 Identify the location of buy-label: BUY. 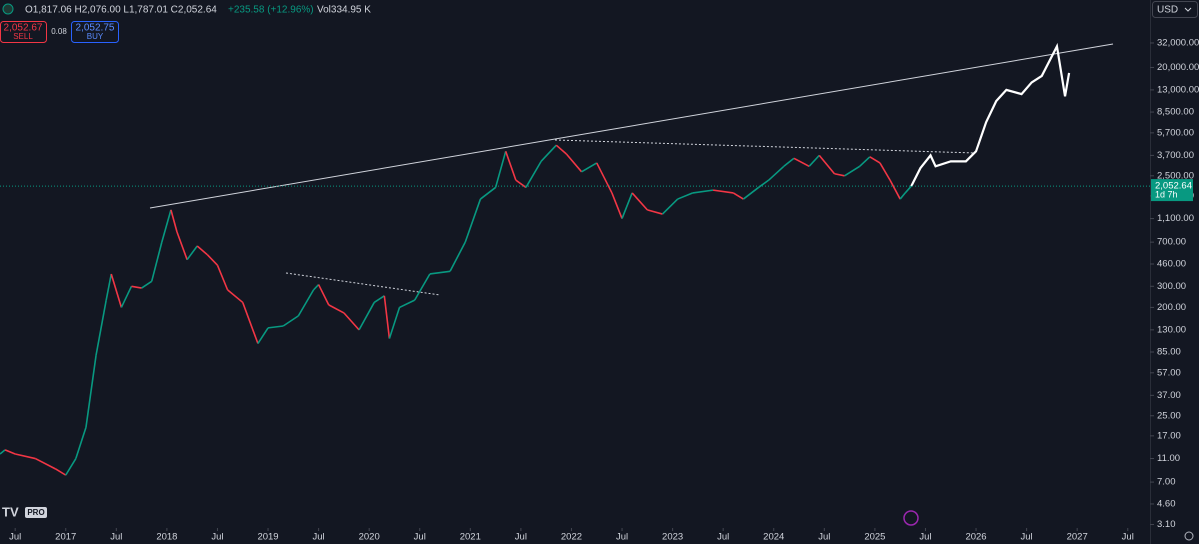
(95, 36).